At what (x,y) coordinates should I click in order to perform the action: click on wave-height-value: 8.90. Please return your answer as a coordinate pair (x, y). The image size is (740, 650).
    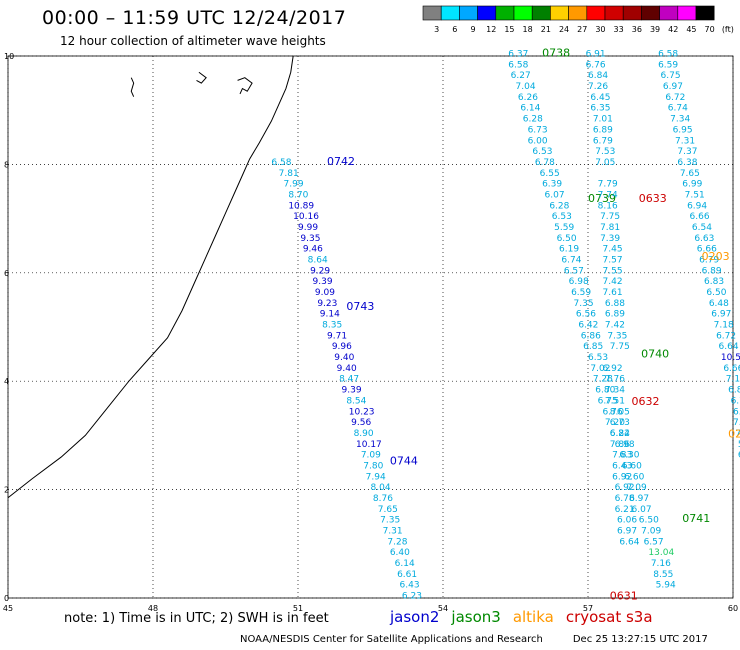
    Looking at the image, I should click on (364, 434).